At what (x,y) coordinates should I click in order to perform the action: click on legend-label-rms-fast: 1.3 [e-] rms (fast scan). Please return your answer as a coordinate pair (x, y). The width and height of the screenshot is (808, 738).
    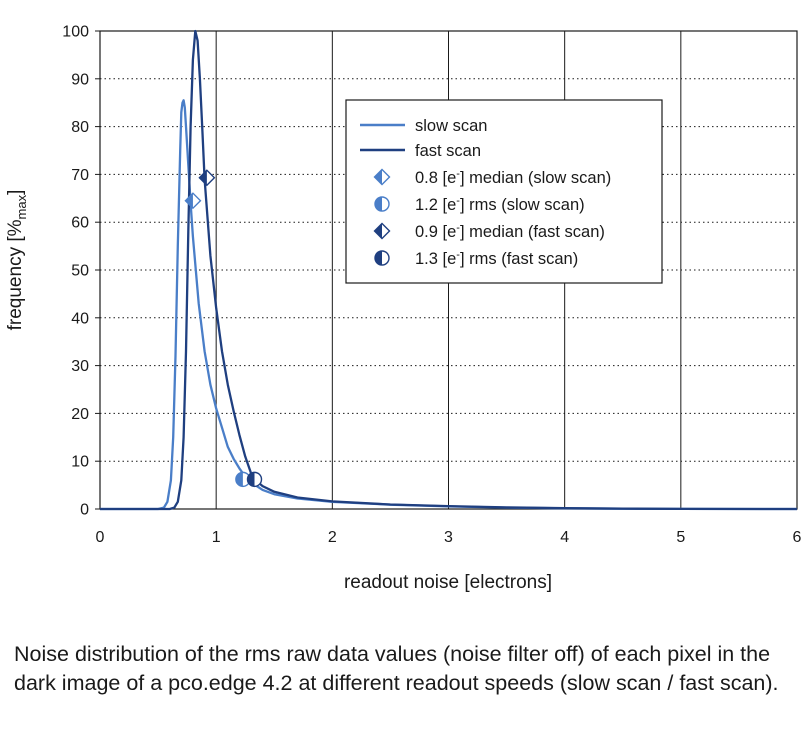
    Looking at the image, I should click on (496, 258).